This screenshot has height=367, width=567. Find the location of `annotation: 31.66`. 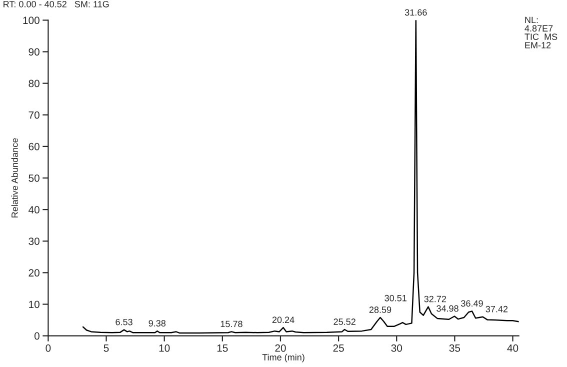

annotation: 31.66 is located at coordinates (415, 12).